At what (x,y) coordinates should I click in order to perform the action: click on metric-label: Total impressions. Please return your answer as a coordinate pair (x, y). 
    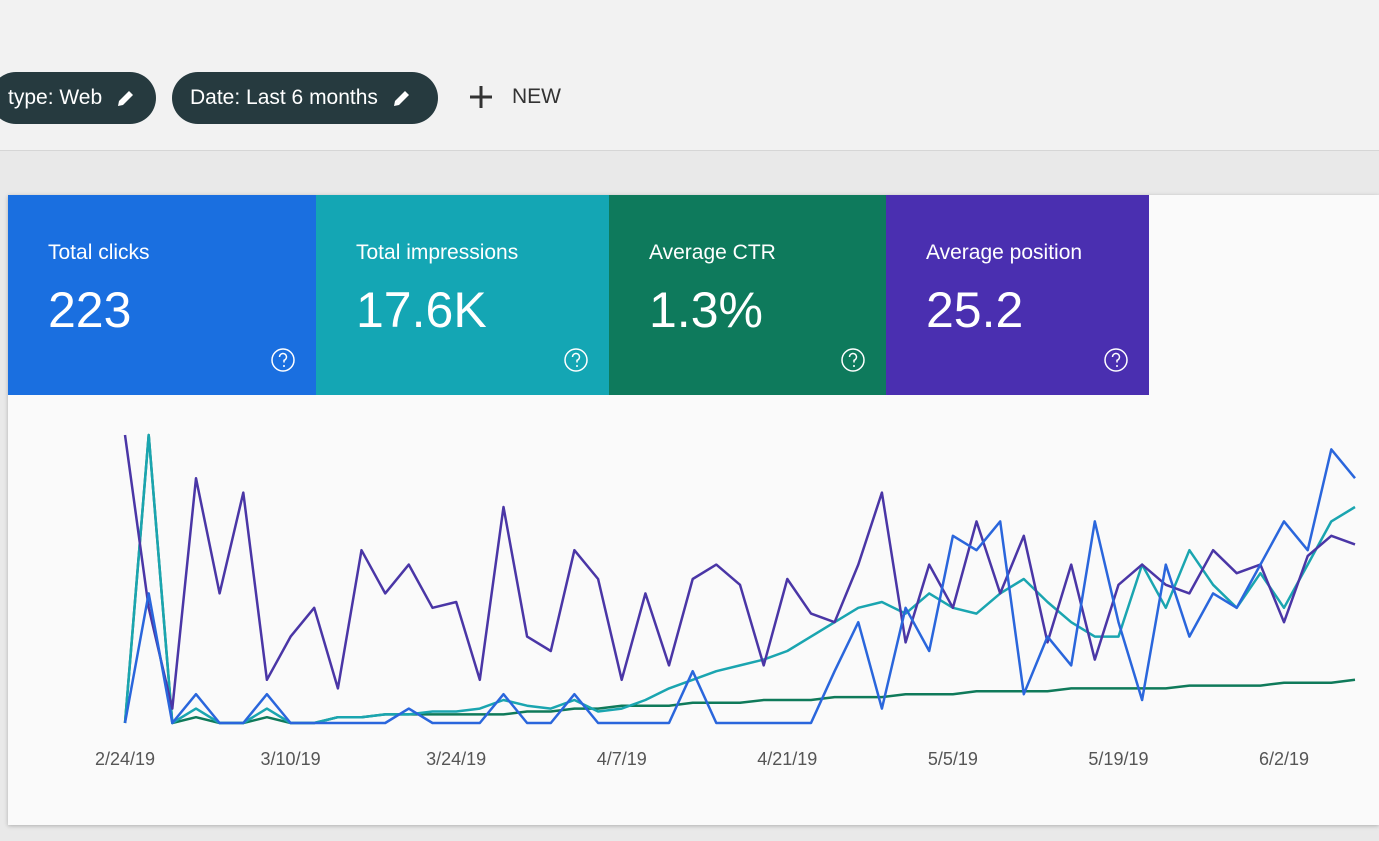
    Looking at the image, I should click on (437, 252).